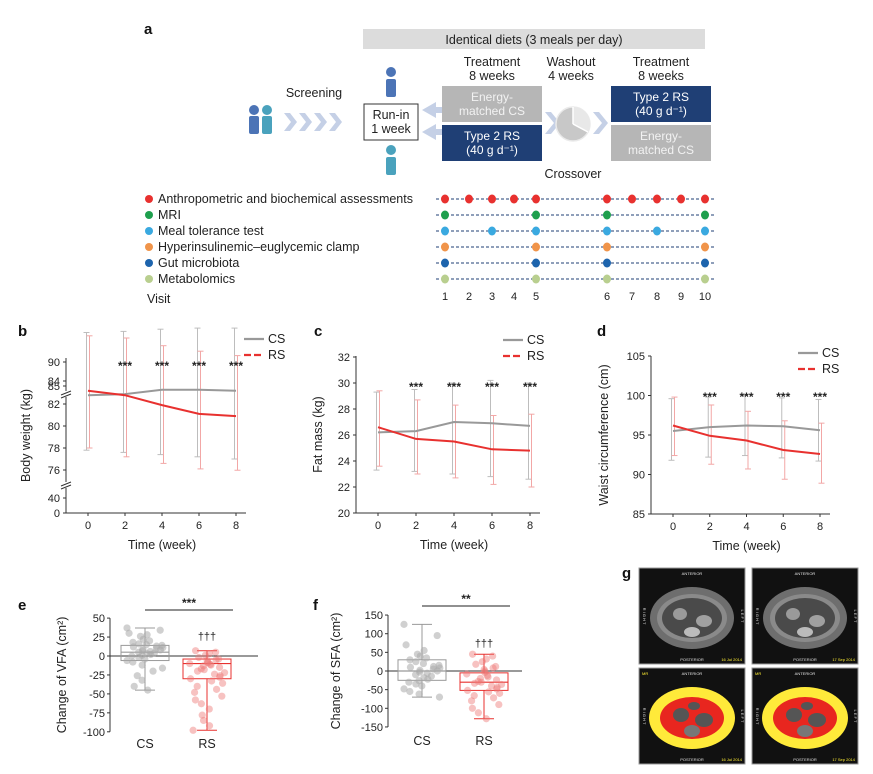  What do you see at coordinates (391, 88) in the screenshot?
I see `person-body-top` at bounding box center [391, 88].